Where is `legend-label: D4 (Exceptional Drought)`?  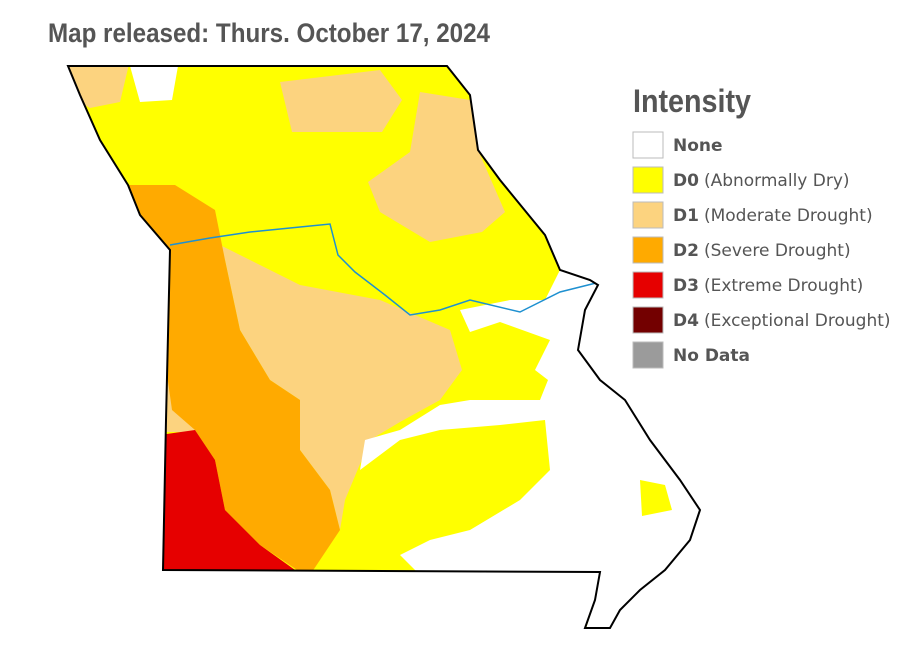 legend-label: D4 (Exceptional Drought) is located at coordinates (782, 321).